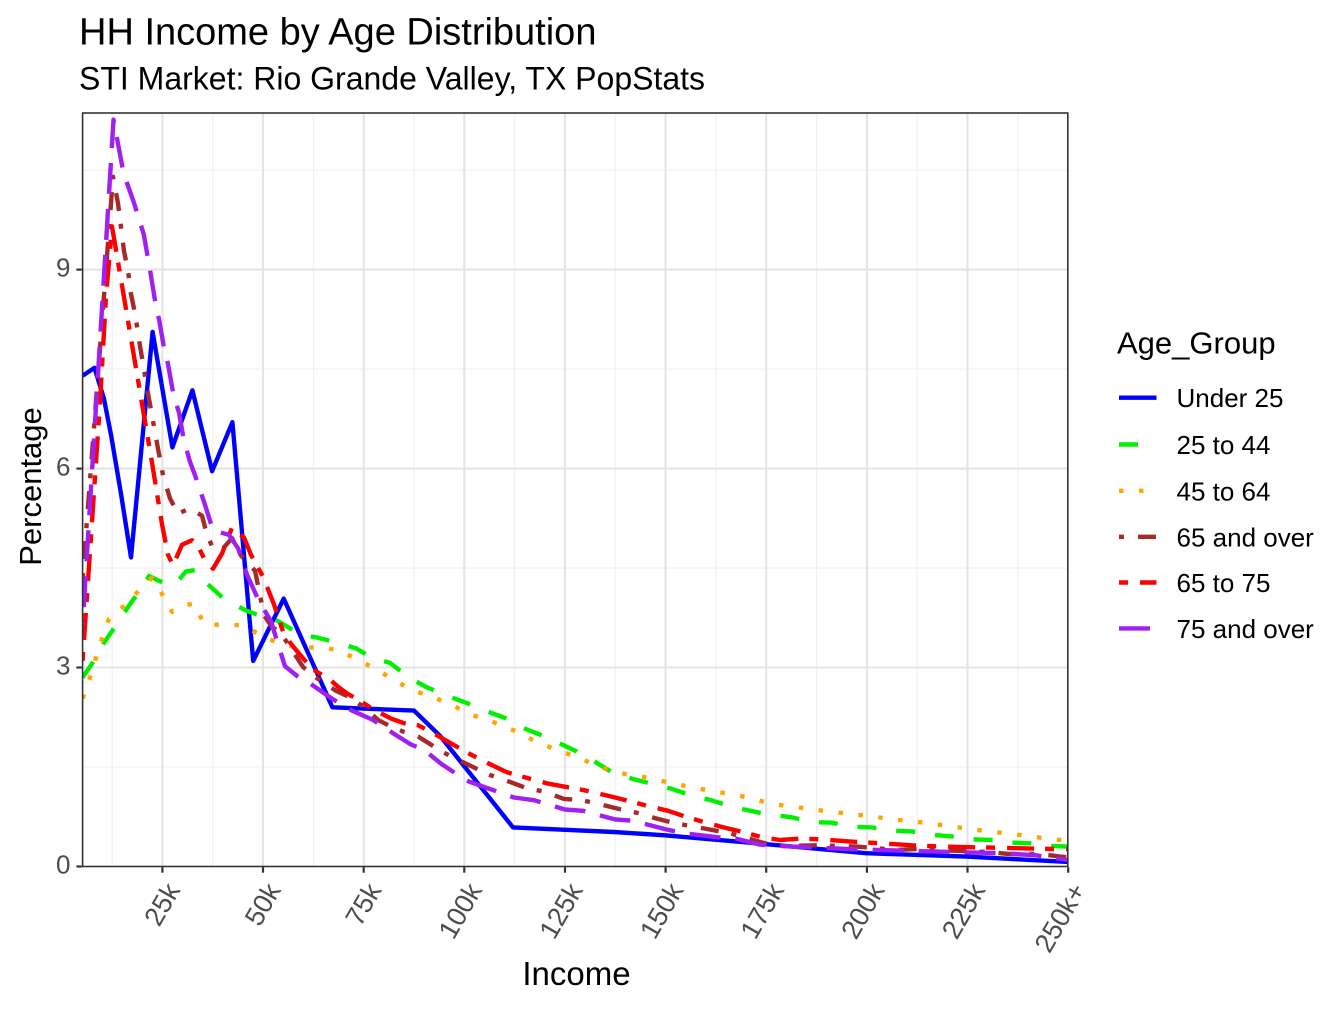 The image size is (1344, 1013). I want to click on svg-text: 9, so click(63, 268).